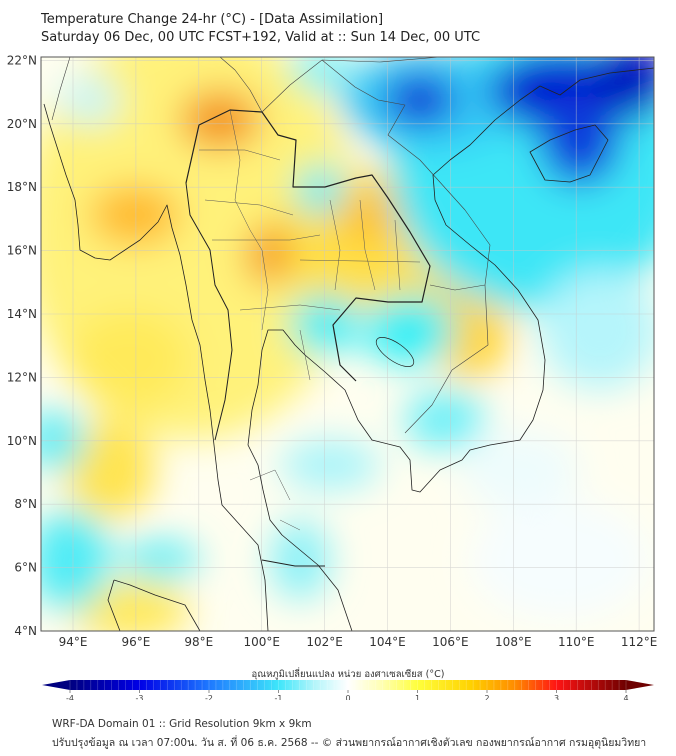  I want to click on colorbar-tick-label: 4, so click(625, 697).